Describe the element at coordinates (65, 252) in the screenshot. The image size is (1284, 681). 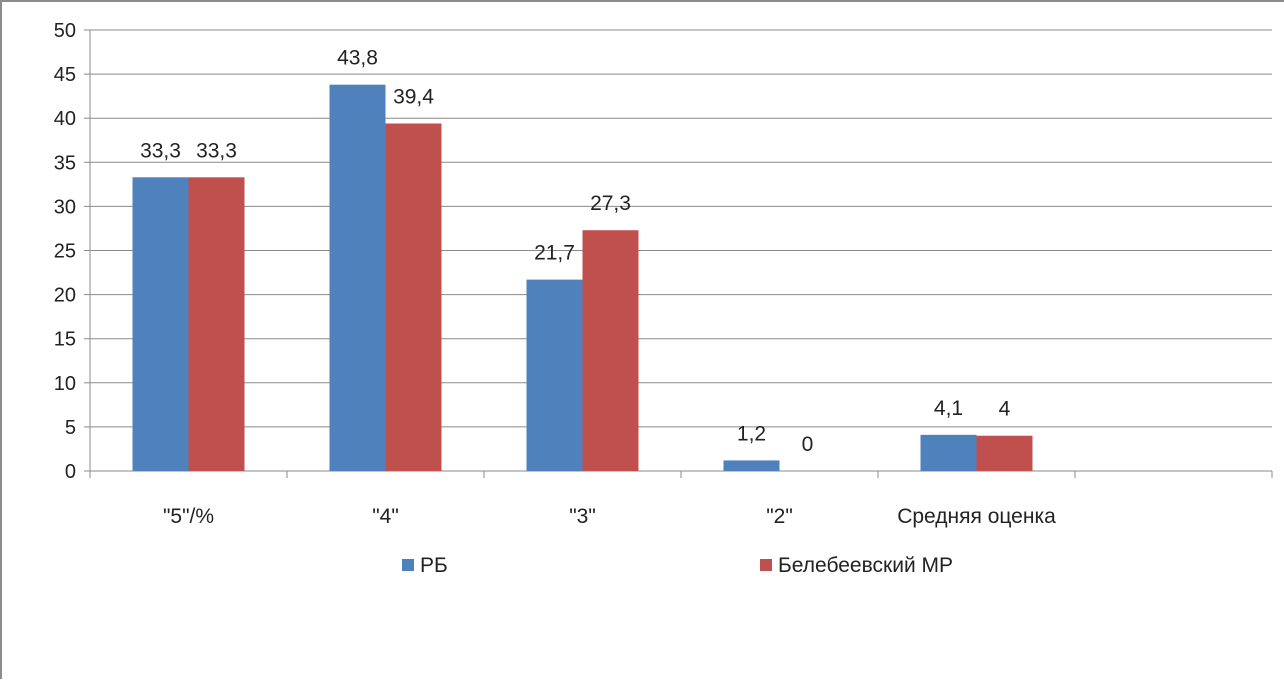
I see `y-tick-label: 25` at that location.